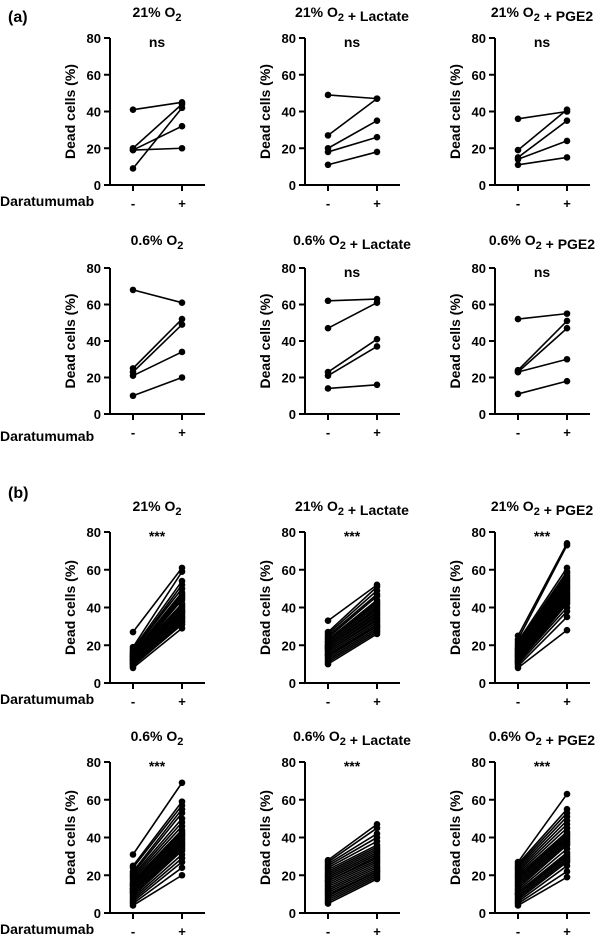  I want to click on panel-a-label: (a), so click(18, 17).